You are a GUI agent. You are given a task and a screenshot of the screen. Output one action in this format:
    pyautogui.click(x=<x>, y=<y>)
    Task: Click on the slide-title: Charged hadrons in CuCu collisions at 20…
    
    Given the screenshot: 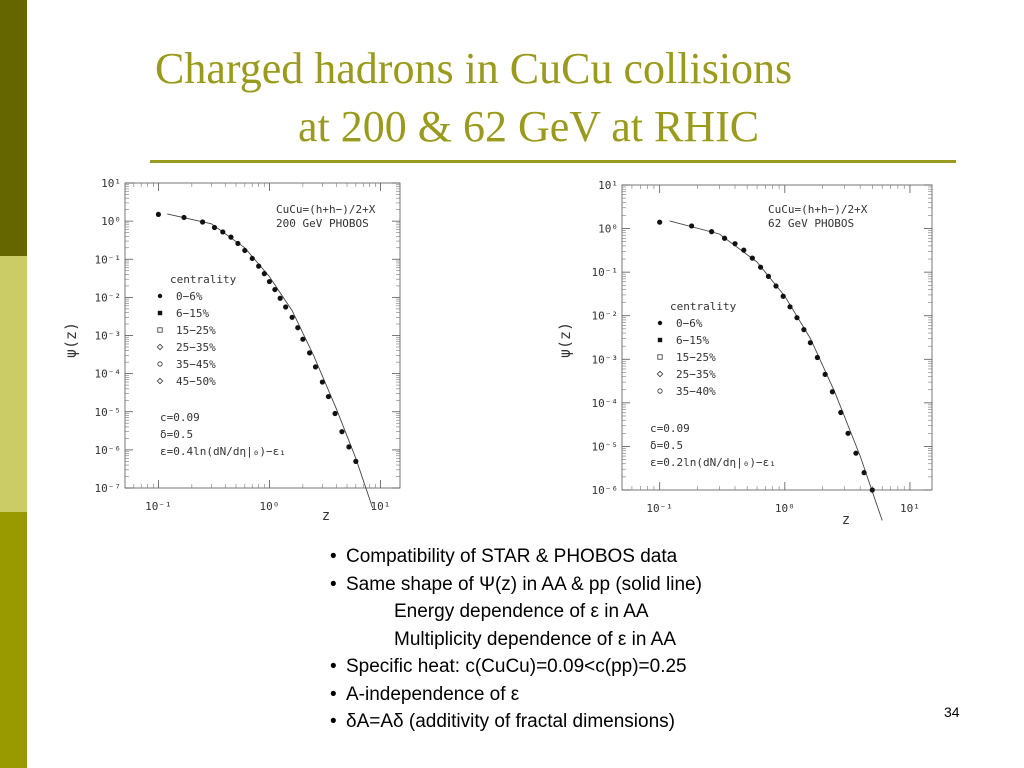 What is the action you would take?
    pyautogui.click(x=530, y=98)
    